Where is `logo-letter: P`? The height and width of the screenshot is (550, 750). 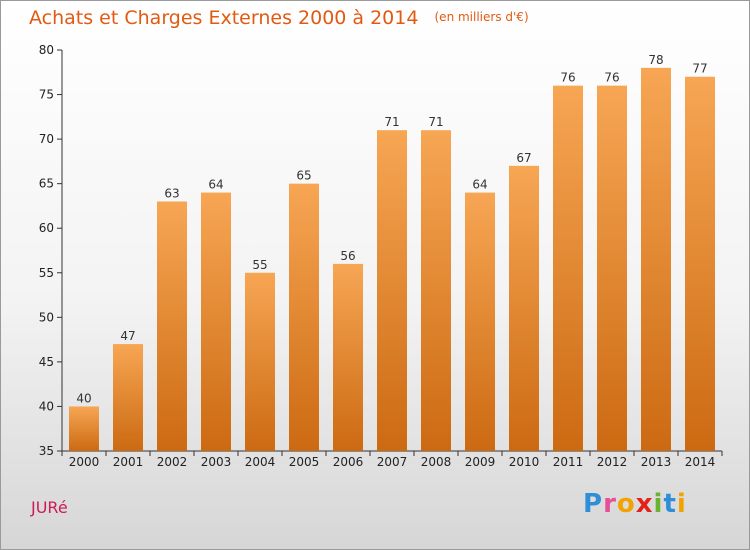 logo-letter: P is located at coordinates (593, 504).